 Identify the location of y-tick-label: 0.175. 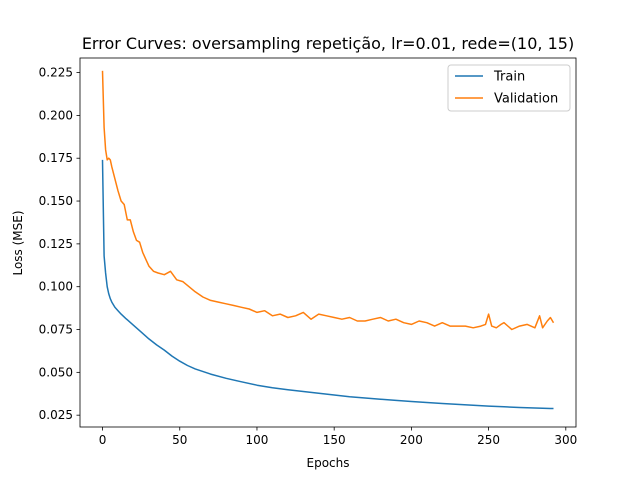
(56, 158).